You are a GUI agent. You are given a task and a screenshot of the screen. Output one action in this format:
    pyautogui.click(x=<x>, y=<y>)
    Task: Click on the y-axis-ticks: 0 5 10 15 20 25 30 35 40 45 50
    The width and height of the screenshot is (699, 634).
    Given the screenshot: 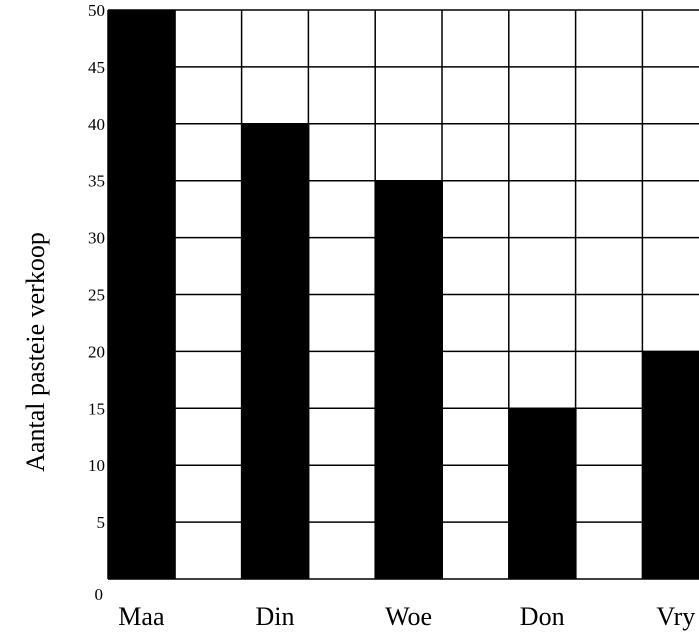 What is the action you would take?
    pyautogui.click(x=96, y=302)
    